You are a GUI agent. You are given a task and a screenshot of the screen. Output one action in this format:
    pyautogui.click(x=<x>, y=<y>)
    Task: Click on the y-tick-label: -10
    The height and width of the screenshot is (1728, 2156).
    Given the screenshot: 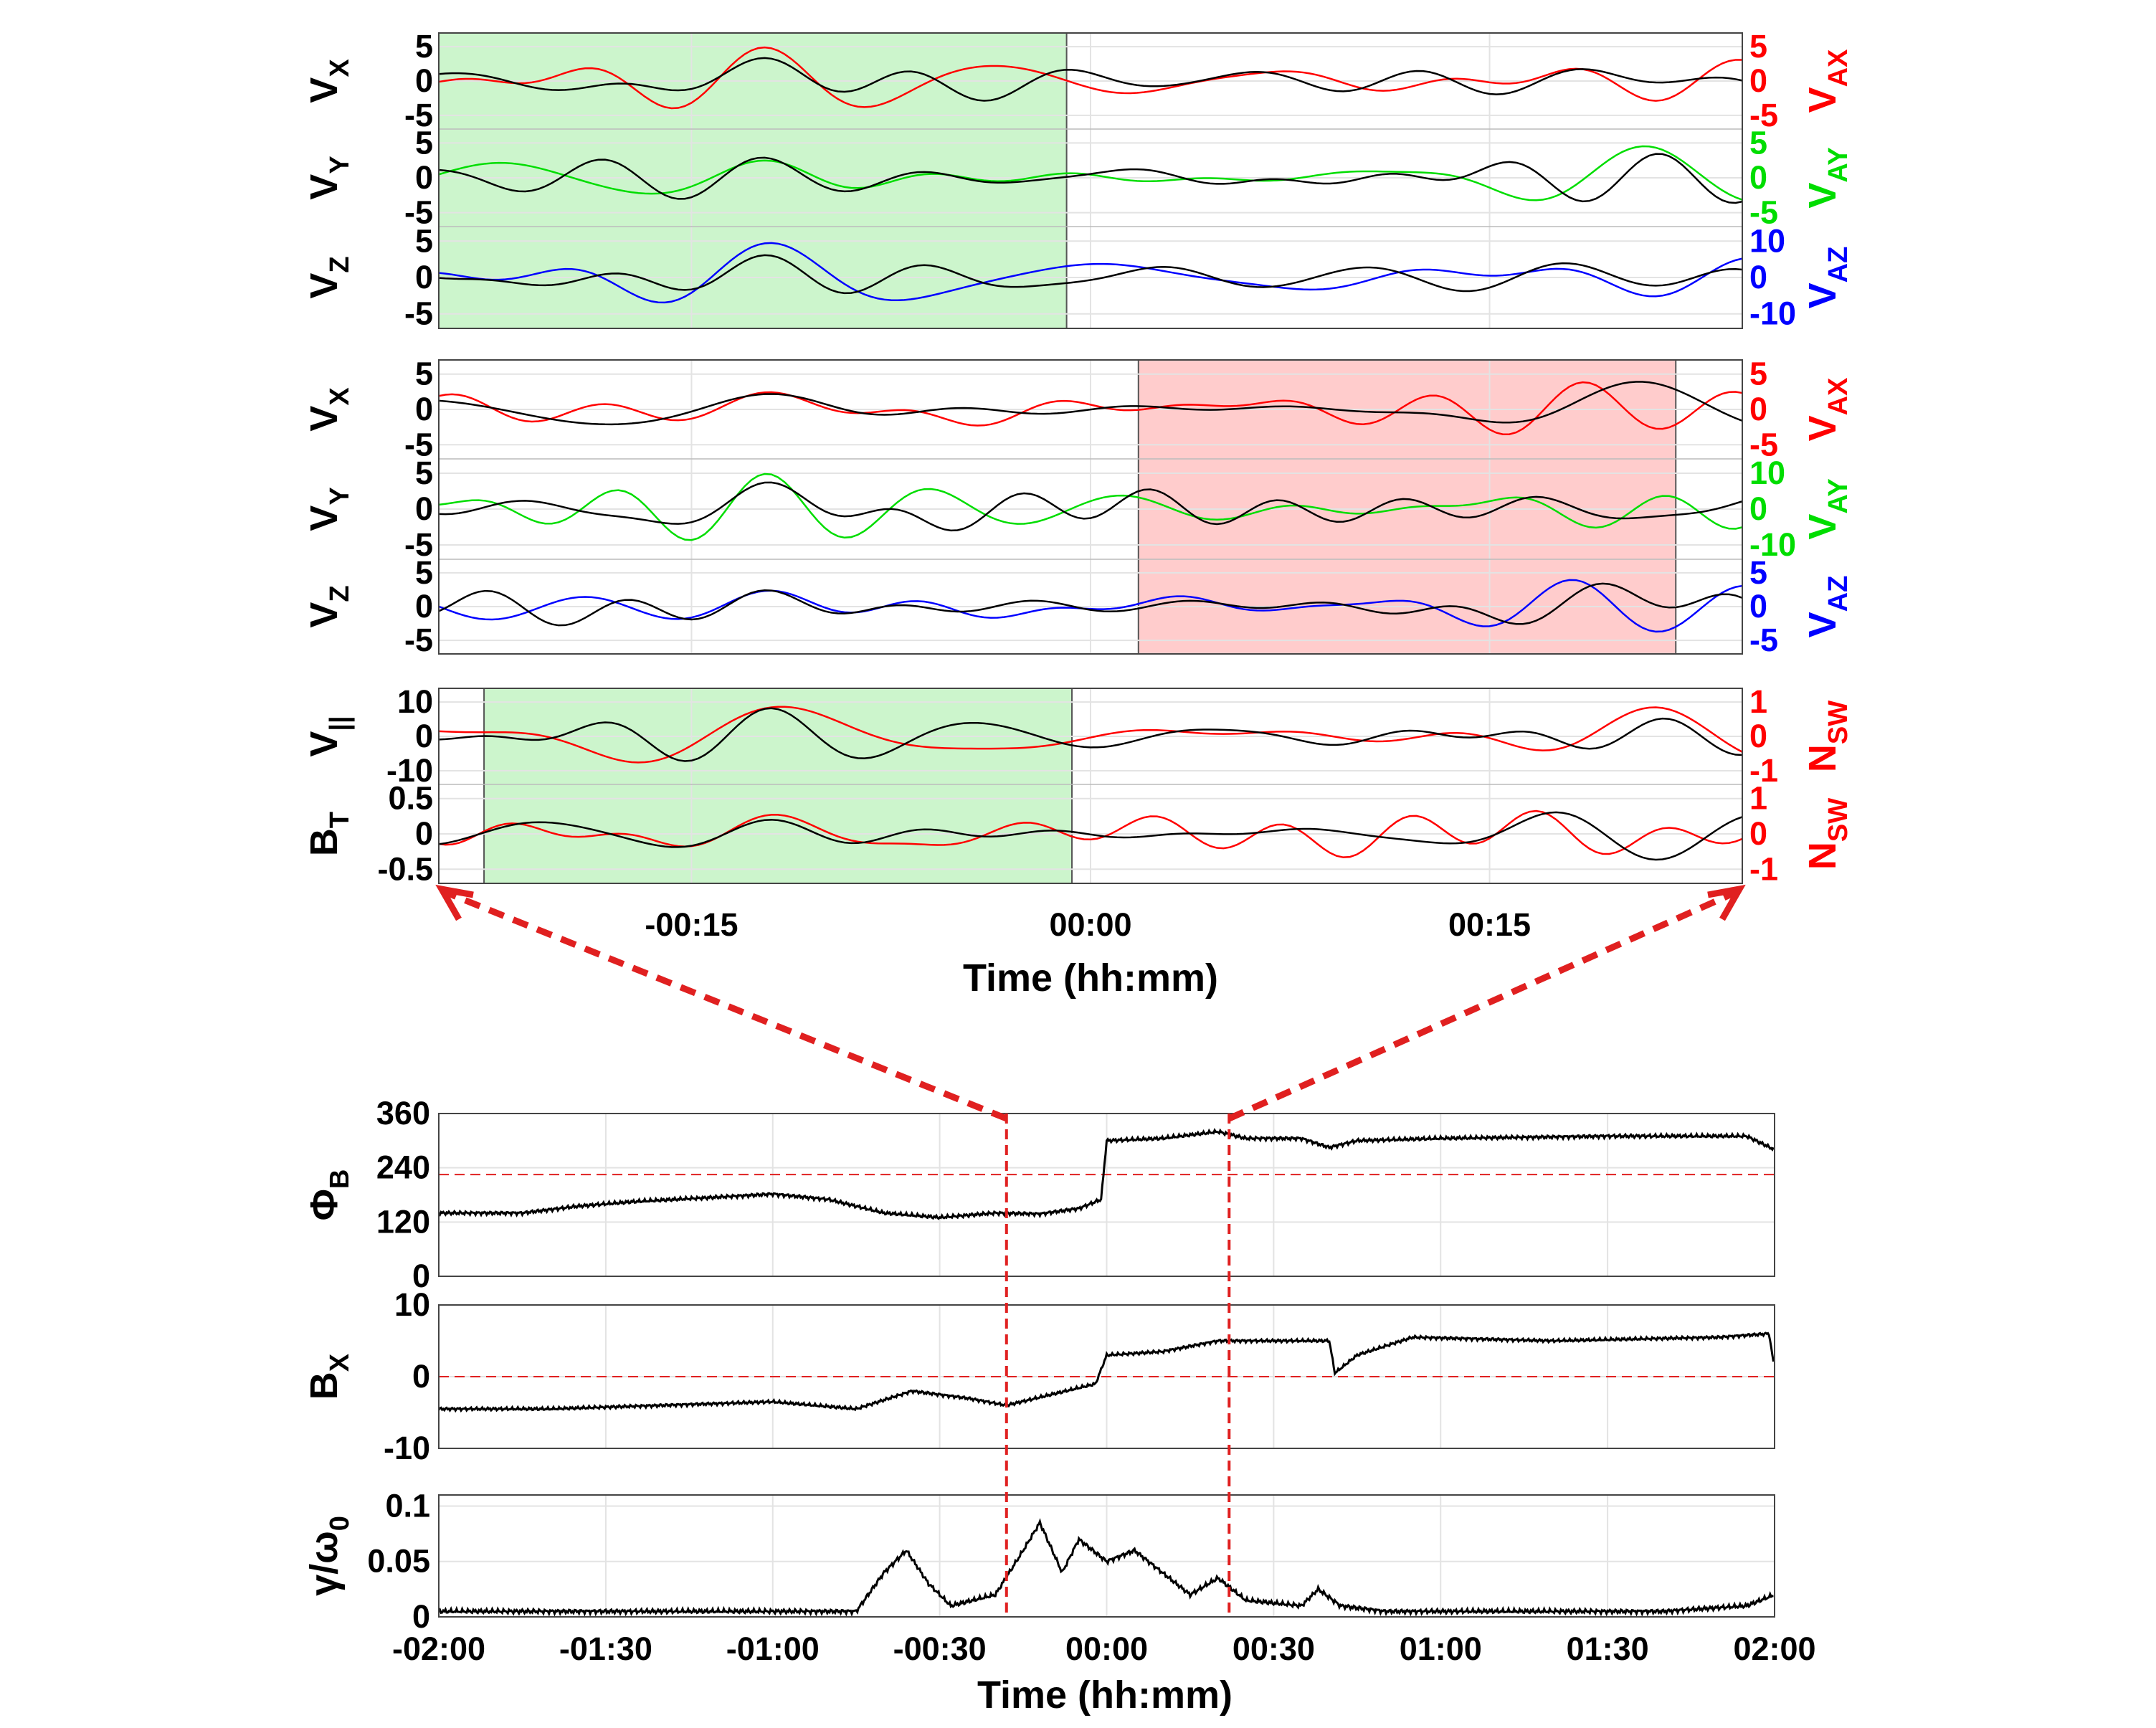 What is the action you would take?
    pyautogui.click(x=407, y=1448)
    